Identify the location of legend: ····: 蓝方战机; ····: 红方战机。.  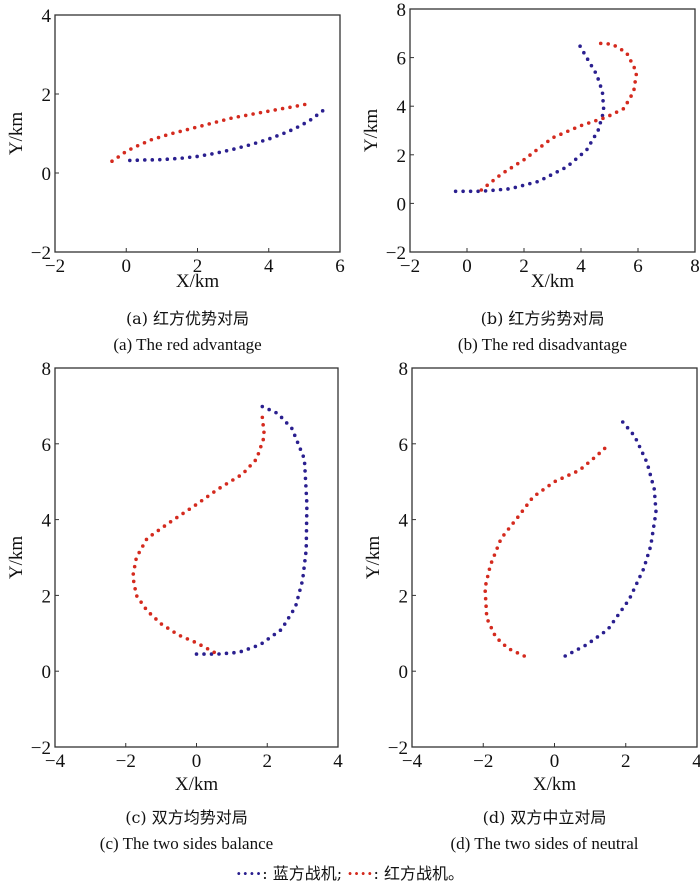
(350, 871).